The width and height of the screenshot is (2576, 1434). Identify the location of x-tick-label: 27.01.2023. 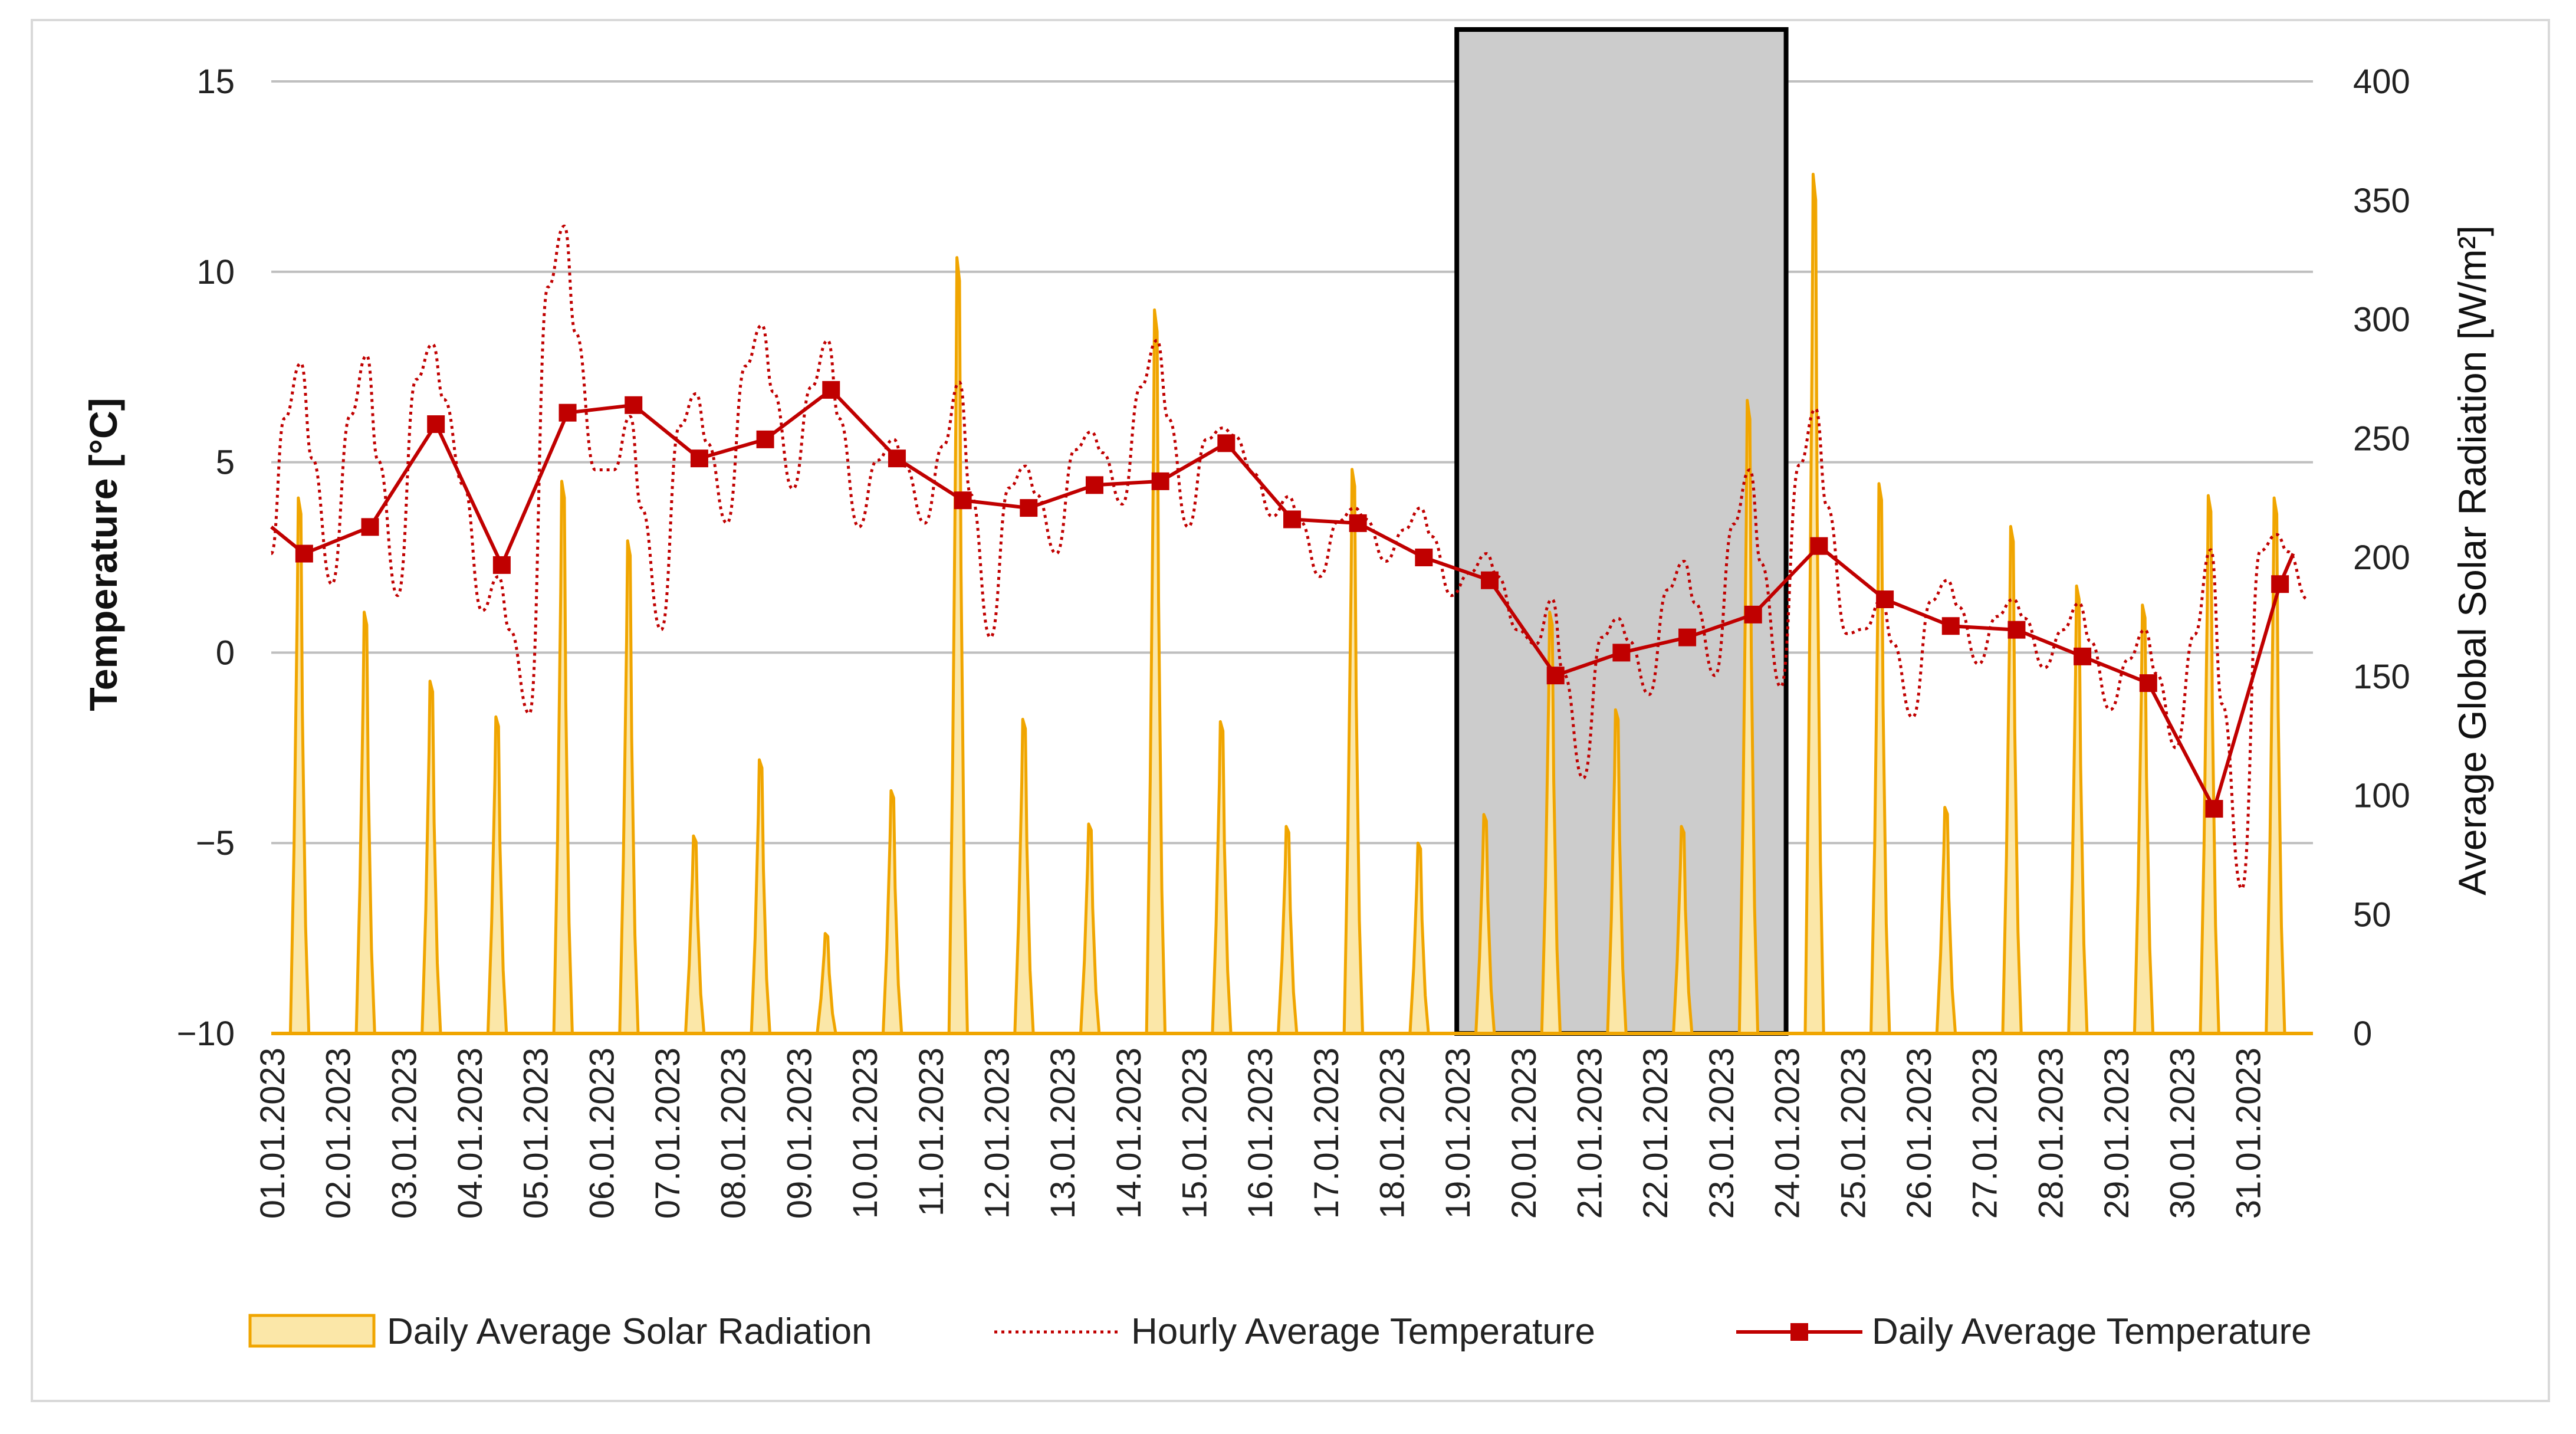
(1986, 1133).